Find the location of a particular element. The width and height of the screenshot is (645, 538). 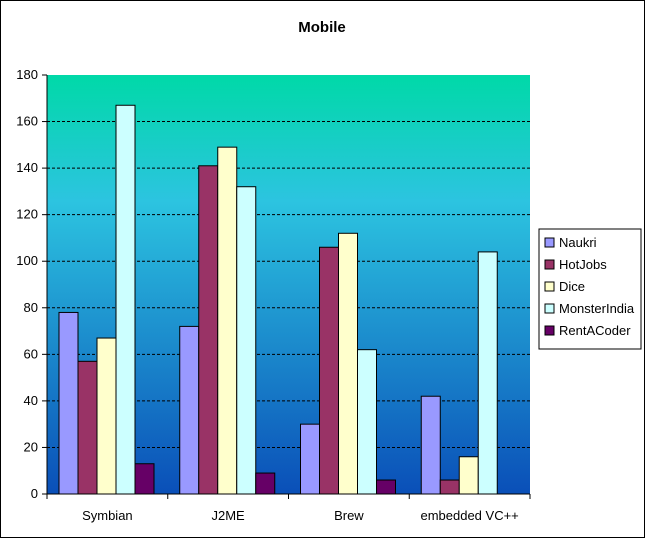

y-tick-label: 40 is located at coordinates (31, 400).